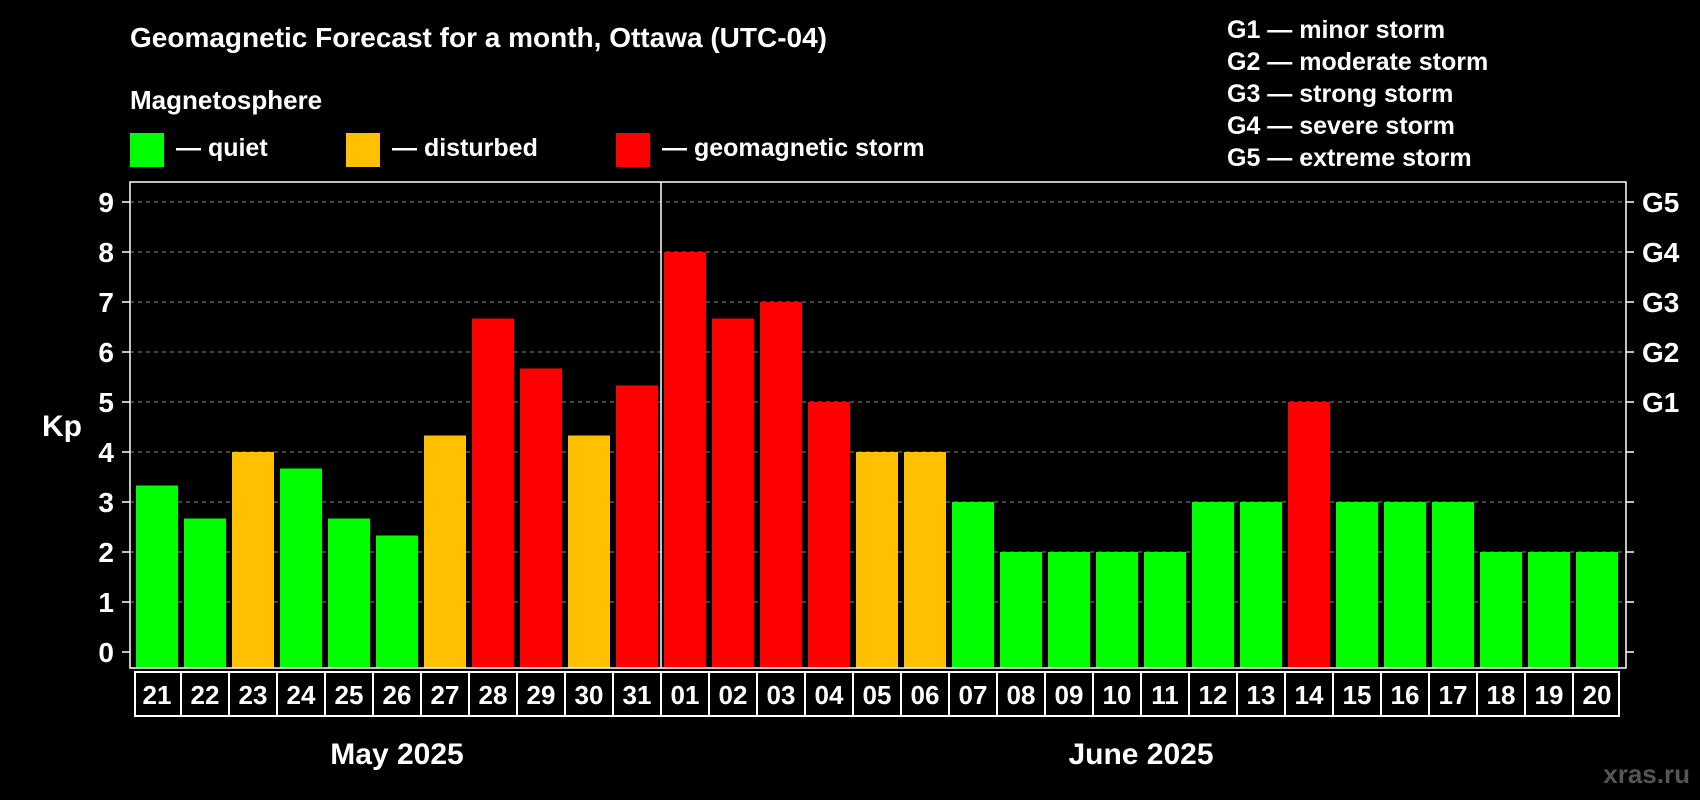 The image size is (1700, 800). I want to click on y-tick-label-5: 5, so click(106, 402).